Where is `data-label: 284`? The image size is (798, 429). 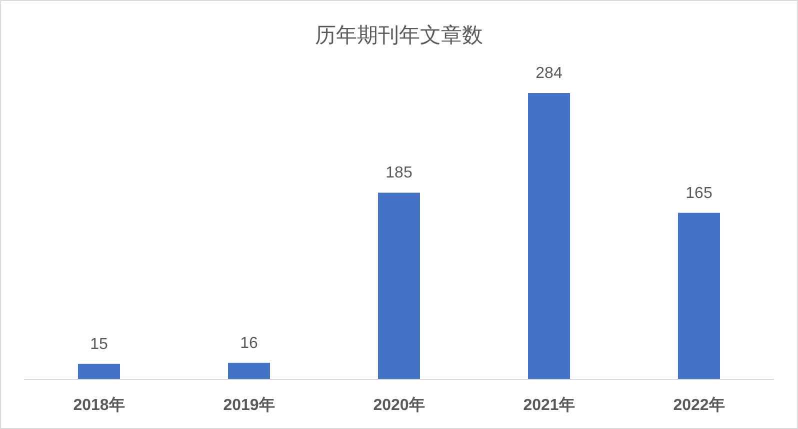 data-label: 284 is located at coordinates (549, 73).